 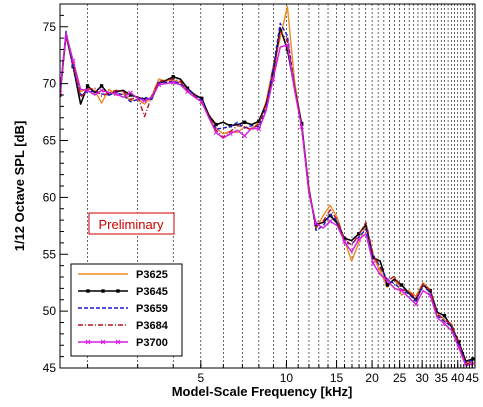 What do you see at coordinates (123, 275) in the screenshot?
I see `legend-entry: P3625` at bounding box center [123, 275].